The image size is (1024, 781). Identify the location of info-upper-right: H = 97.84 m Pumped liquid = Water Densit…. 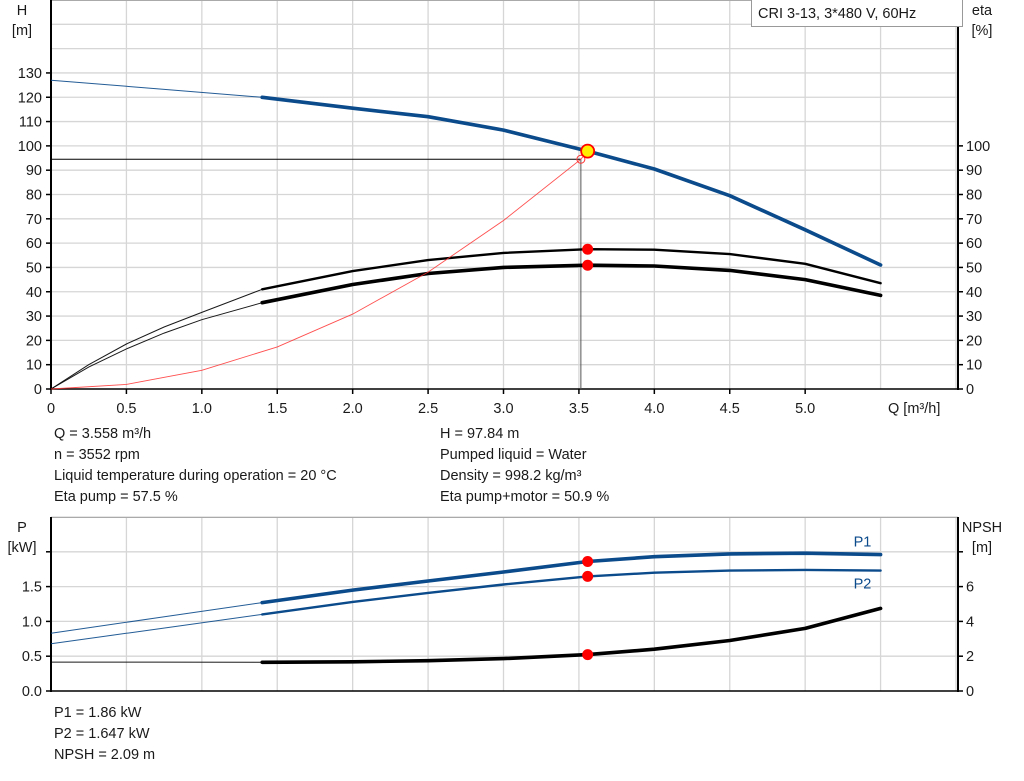
(524, 466).